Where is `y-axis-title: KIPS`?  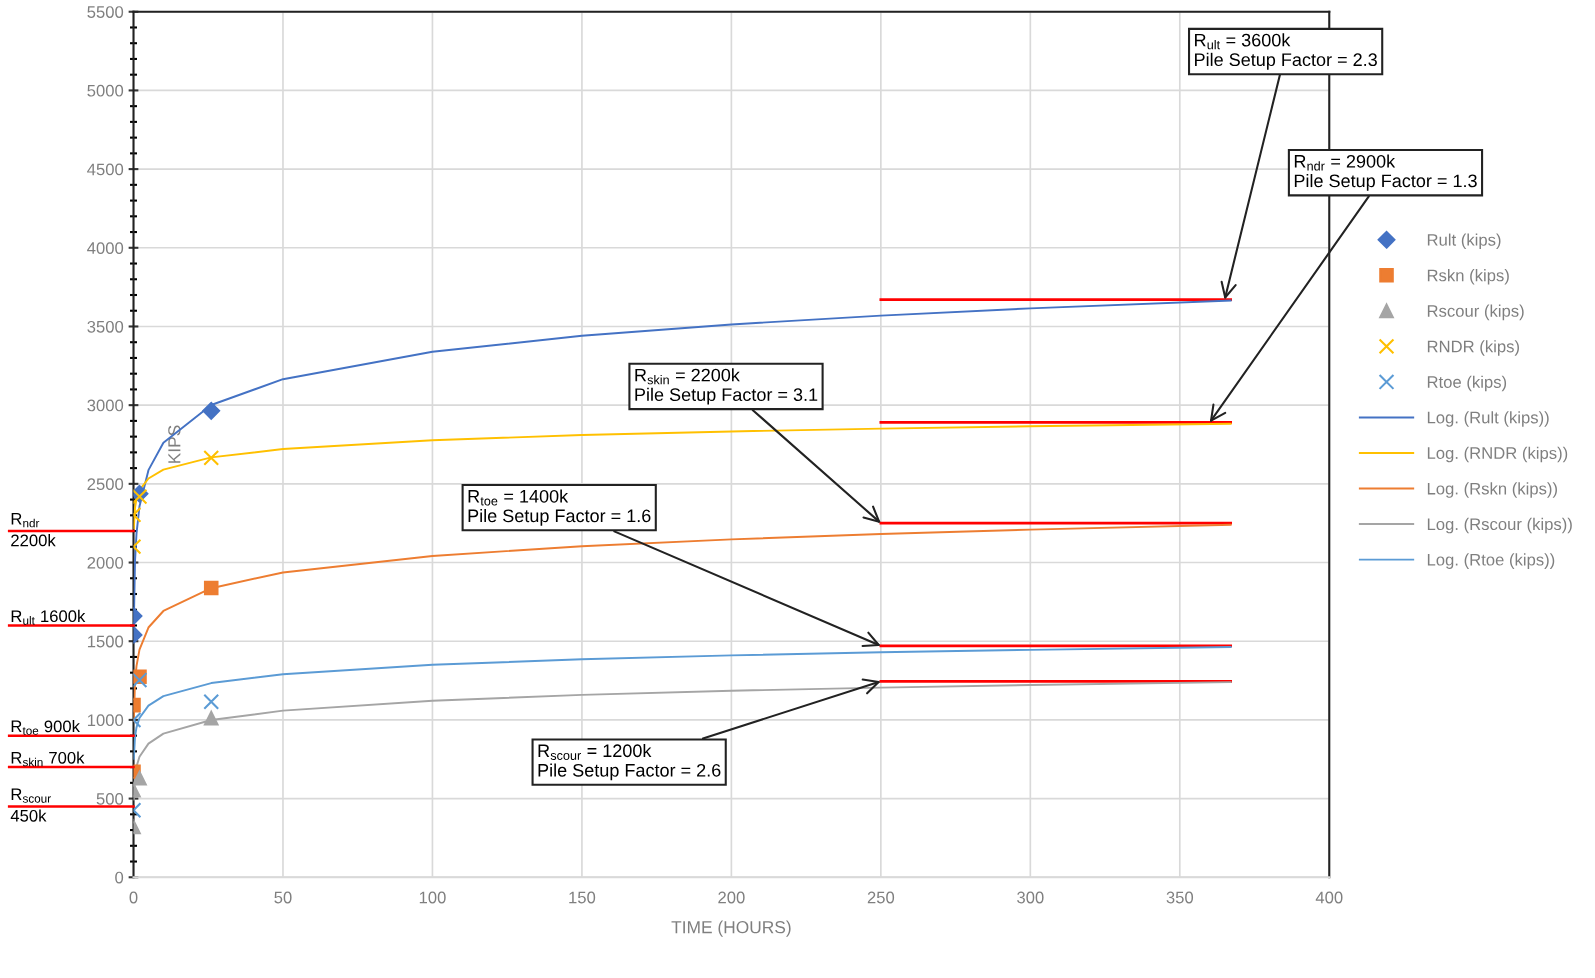 y-axis-title: KIPS is located at coordinates (174, 444).